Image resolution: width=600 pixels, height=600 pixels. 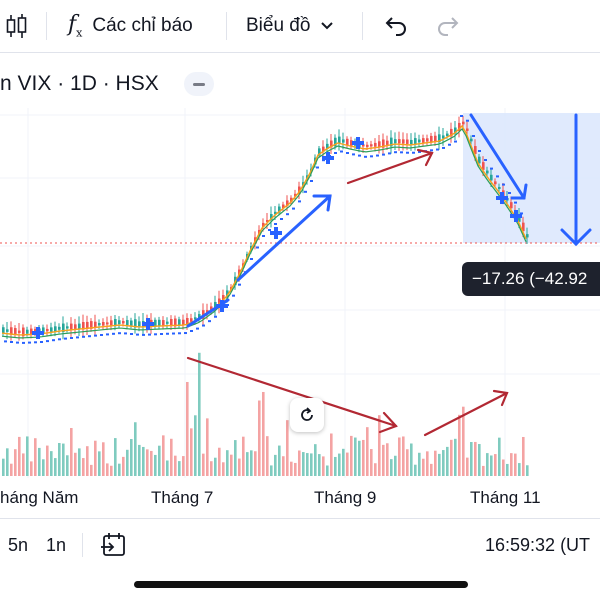 What do you see at coordinates (17, 26) in the screenshot?
I see `candlestick-icon` at bounding box center [17, 26].